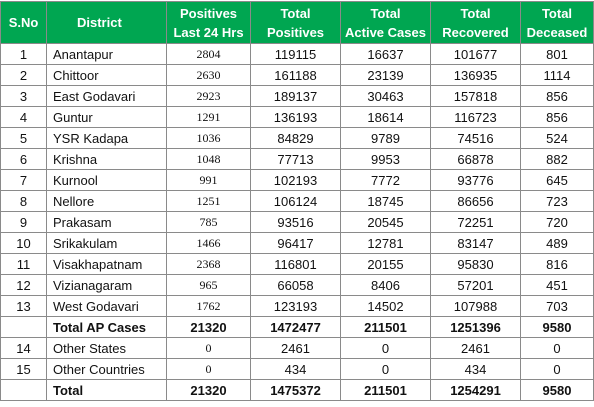 The width and height of the screenshot is (594, 407). I want to click on value-cell: 1762, so click(208, 306).